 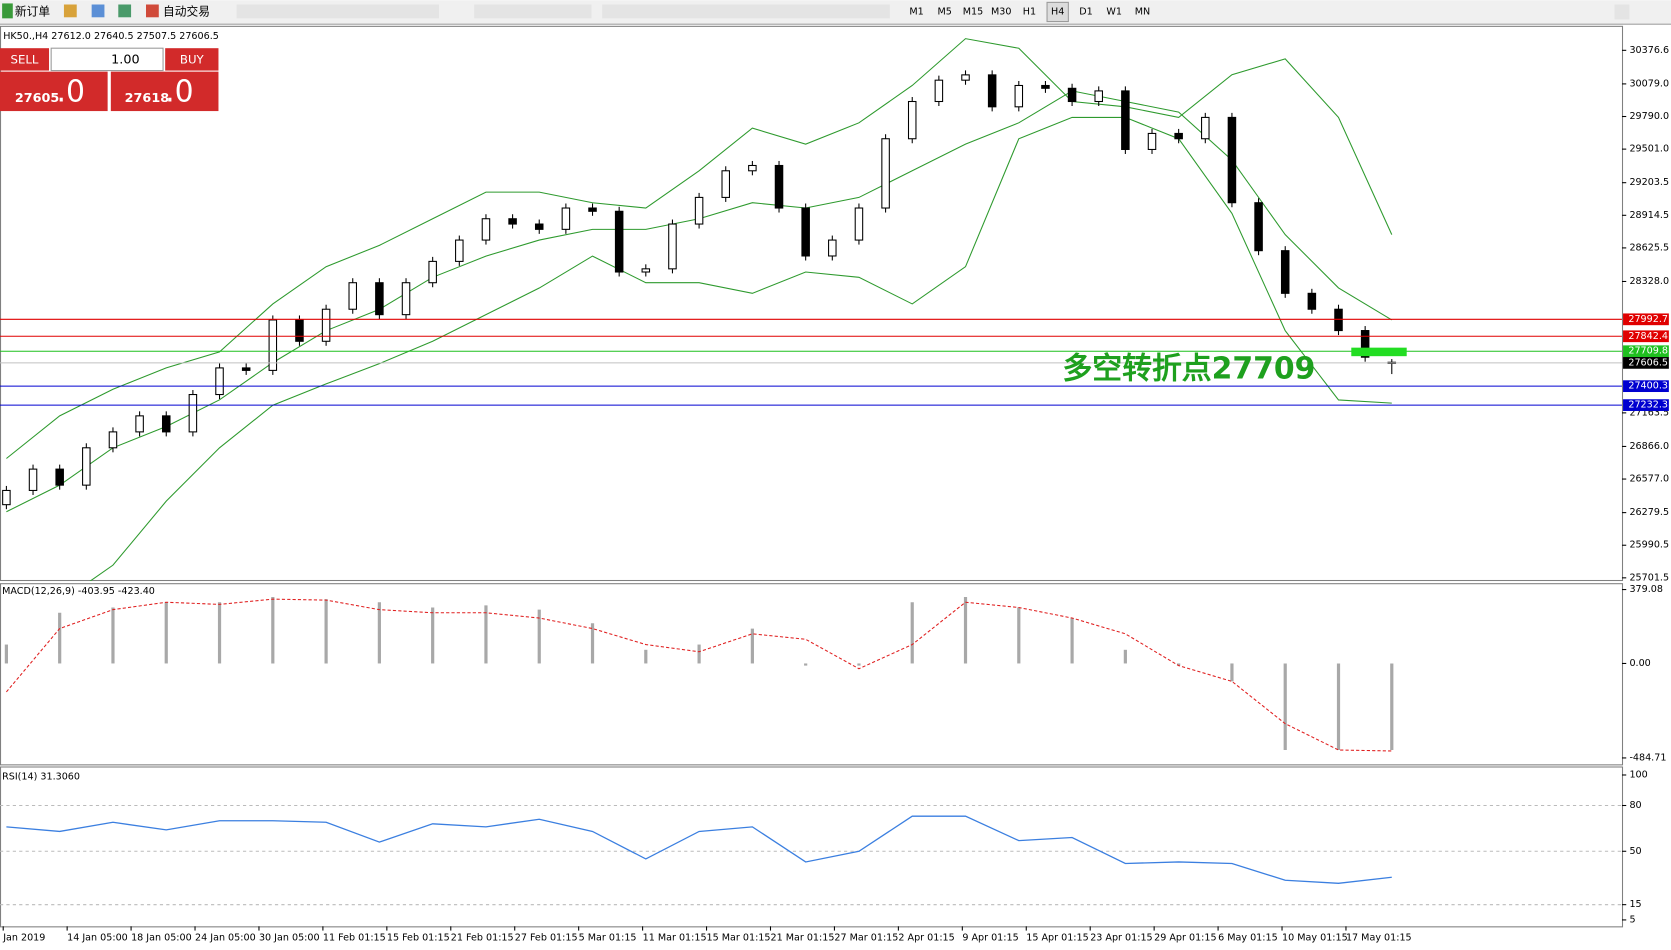 What do you see at coordinates (1379, 938) in the screenshot?
I see `x-tick-label: 17 May 01:15` at bounding box center [1379, 938].